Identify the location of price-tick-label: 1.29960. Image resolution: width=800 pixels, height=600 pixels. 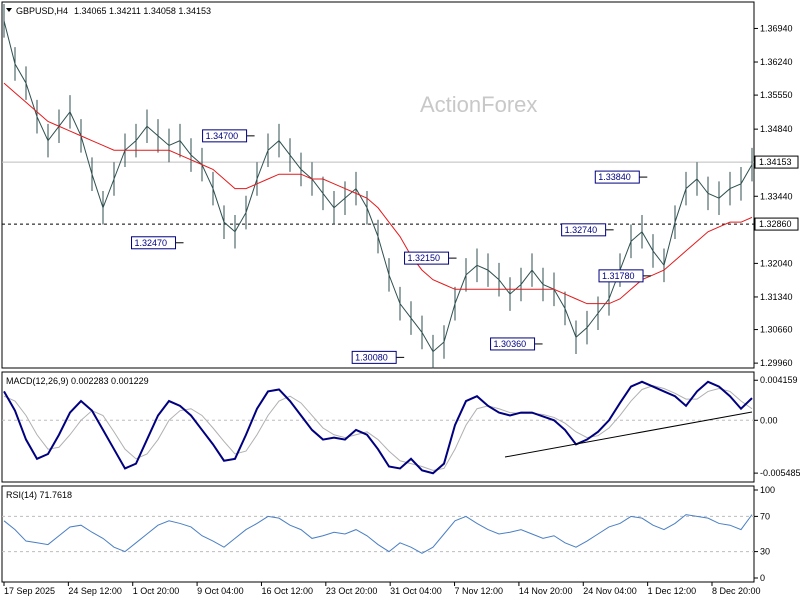
(776, 363).